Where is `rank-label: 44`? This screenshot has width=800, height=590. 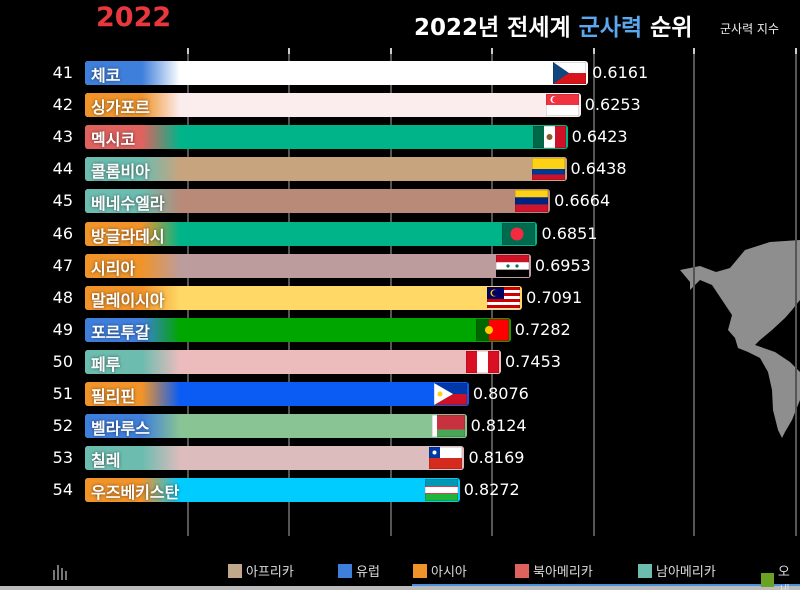
rank-label: 44 is located at coordinates (62, 169).